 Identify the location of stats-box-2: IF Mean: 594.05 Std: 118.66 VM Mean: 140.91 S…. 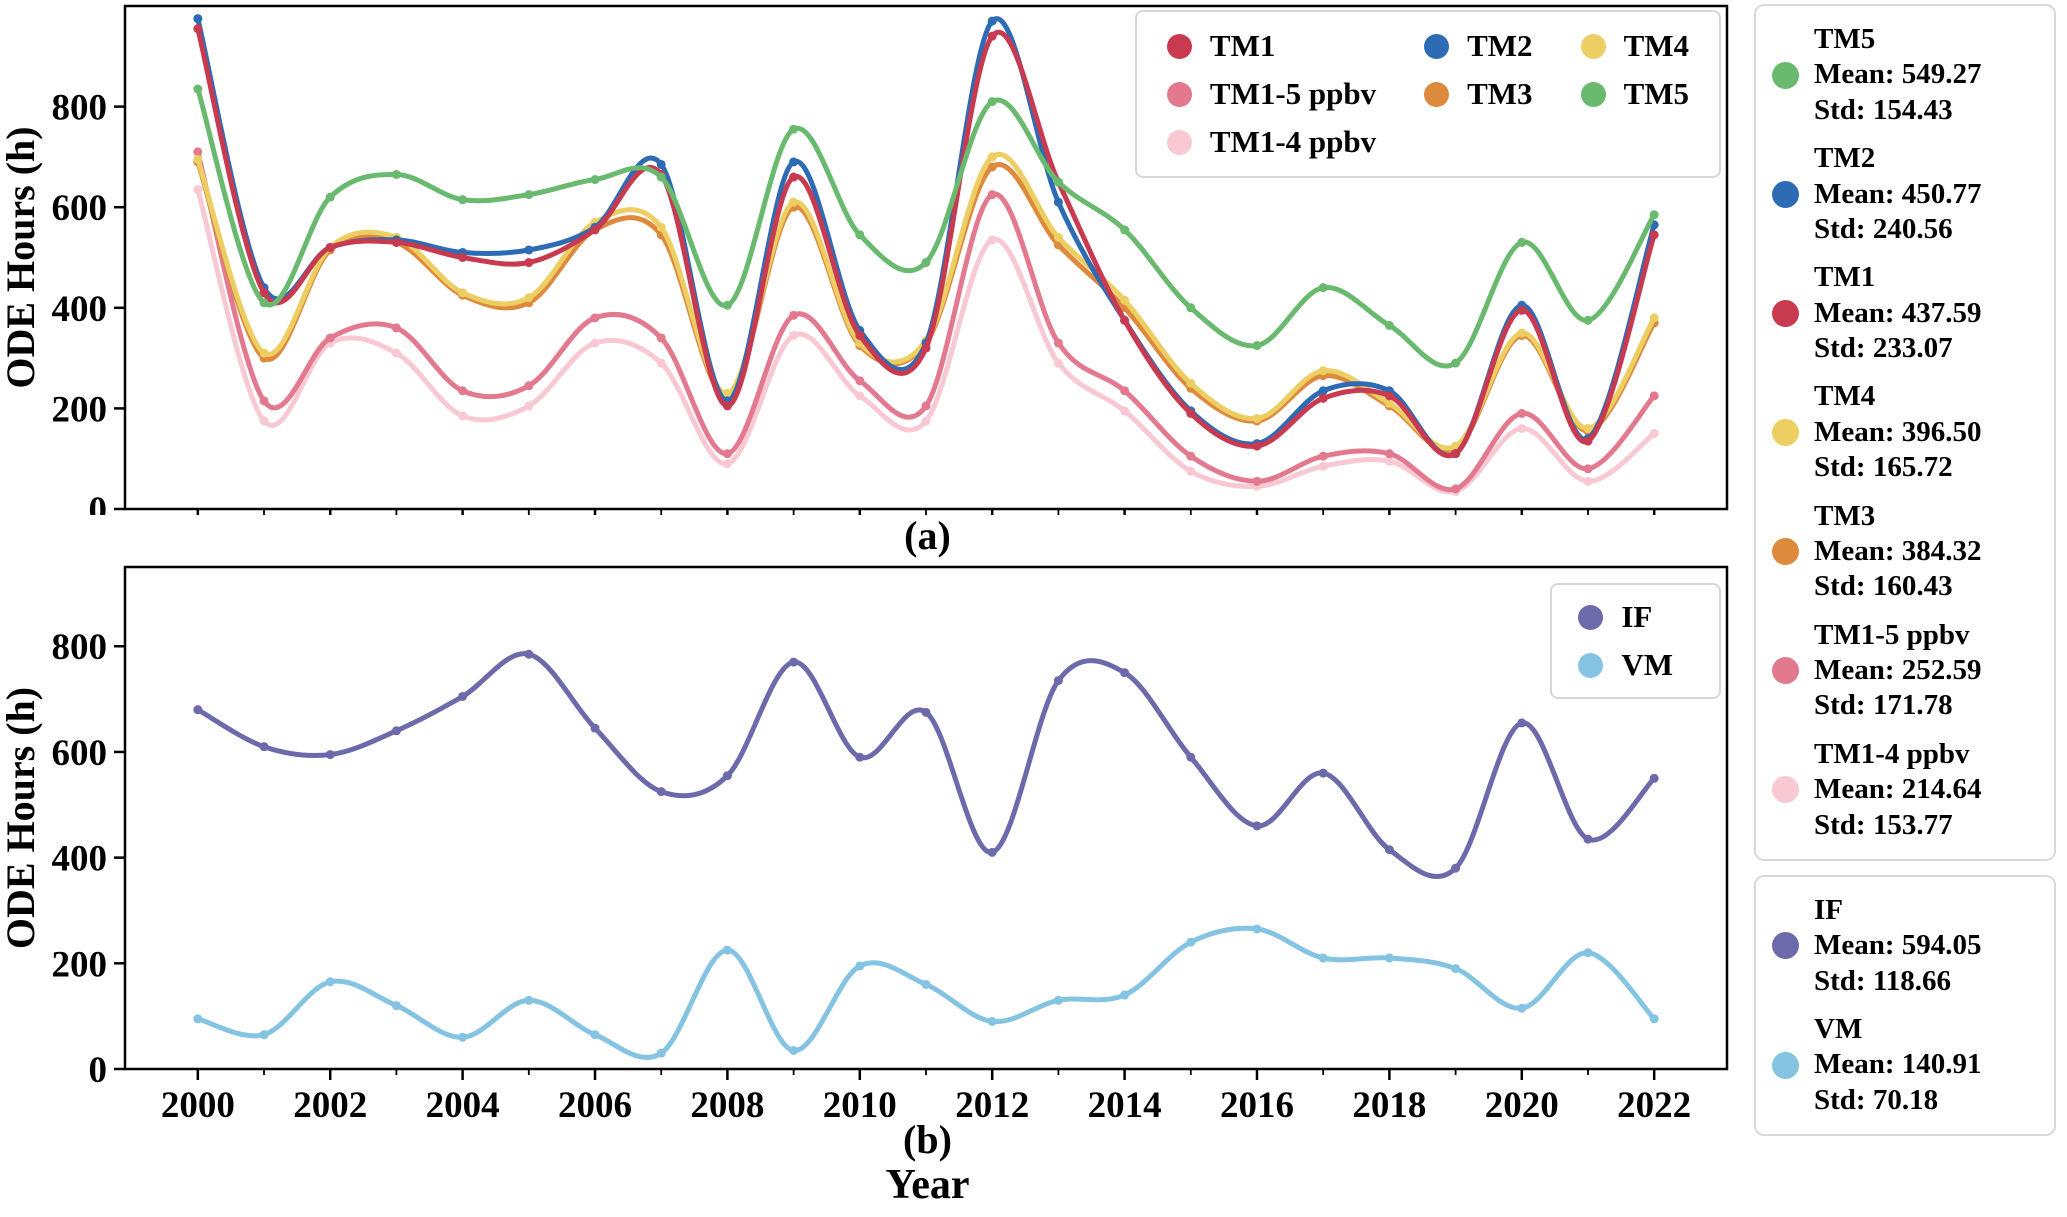
(1905, 1005).